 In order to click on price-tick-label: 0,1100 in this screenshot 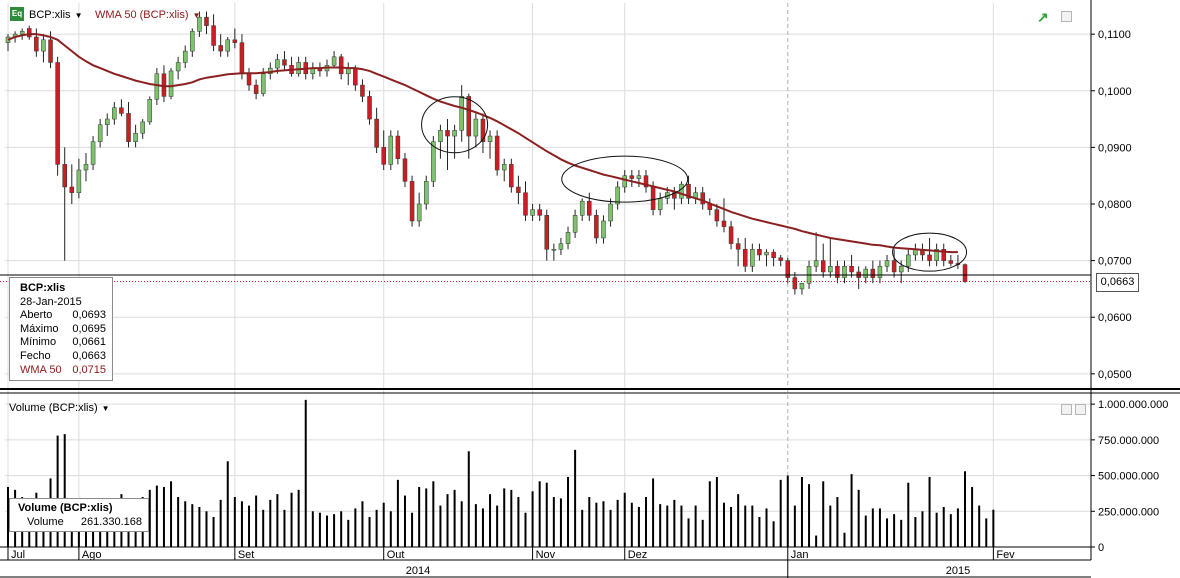, I will do `click(1114, 35)`.